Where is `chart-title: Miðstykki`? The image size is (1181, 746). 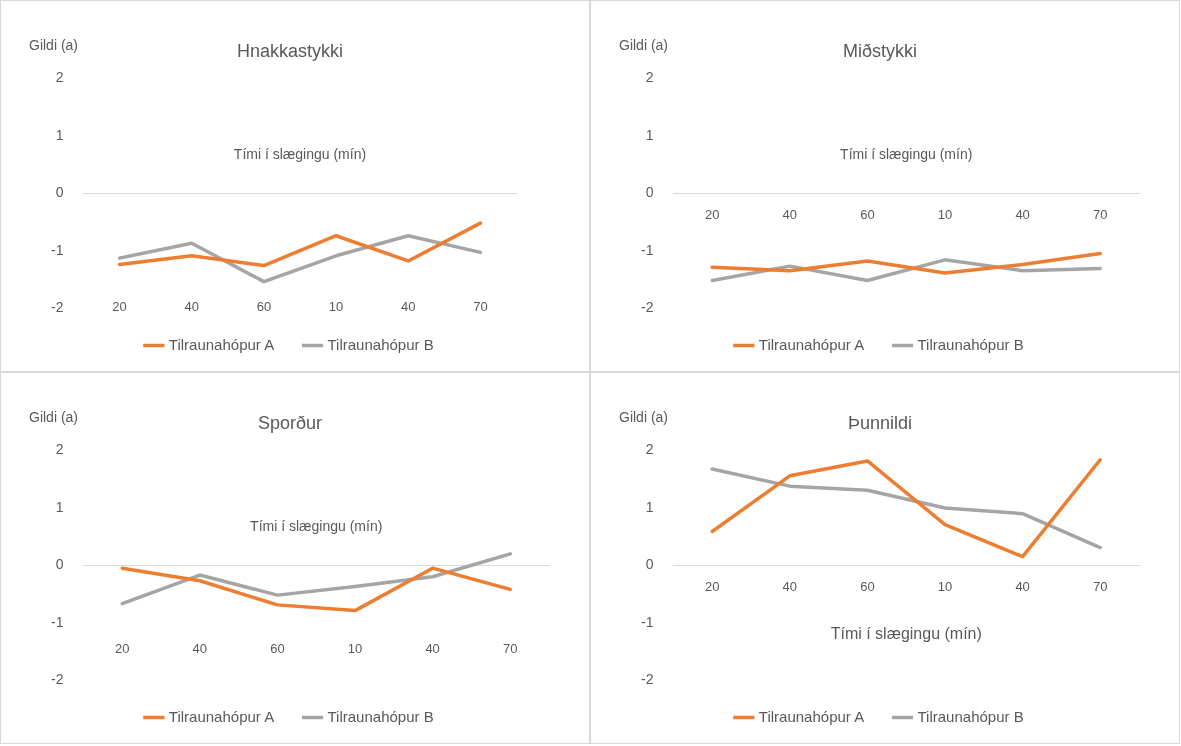 chart-title: Miðstykki is located at coordinates (880, 50).